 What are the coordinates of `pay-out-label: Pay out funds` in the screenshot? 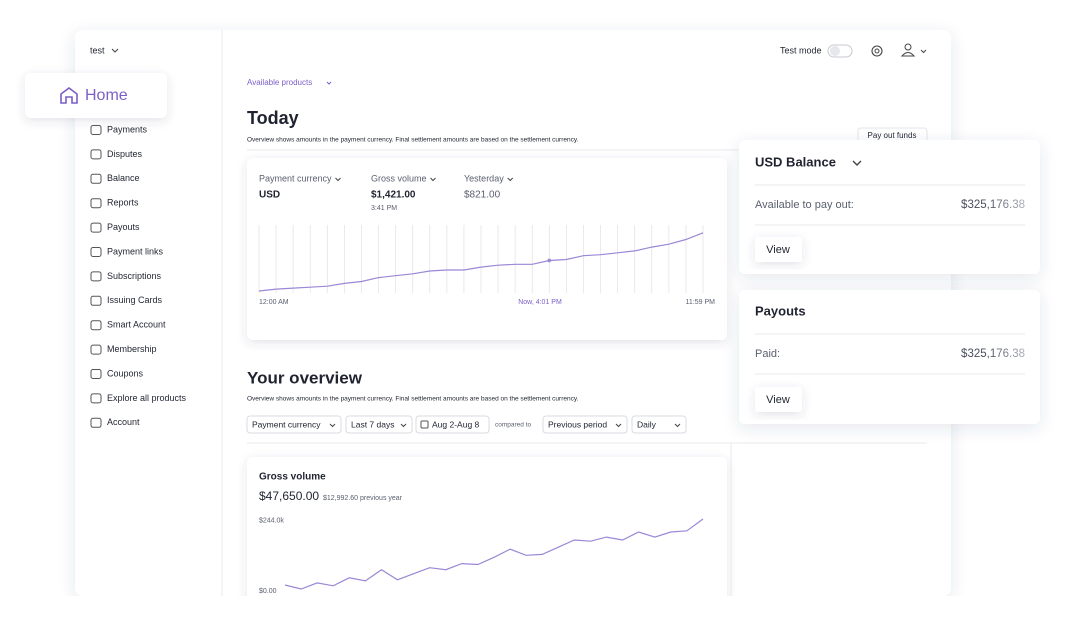 It's located at (892, 135).